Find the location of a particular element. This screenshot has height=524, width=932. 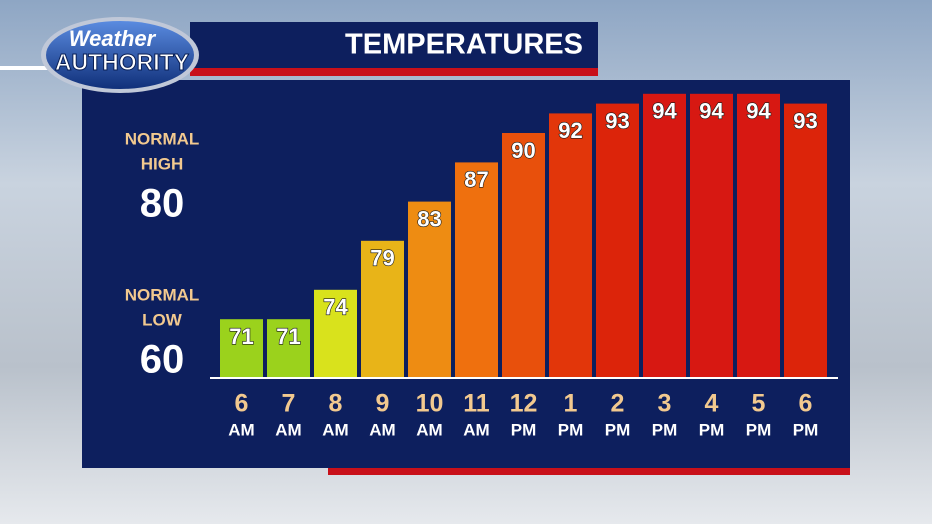

x-tick-label: 7 is located at coordinates (289, 404).